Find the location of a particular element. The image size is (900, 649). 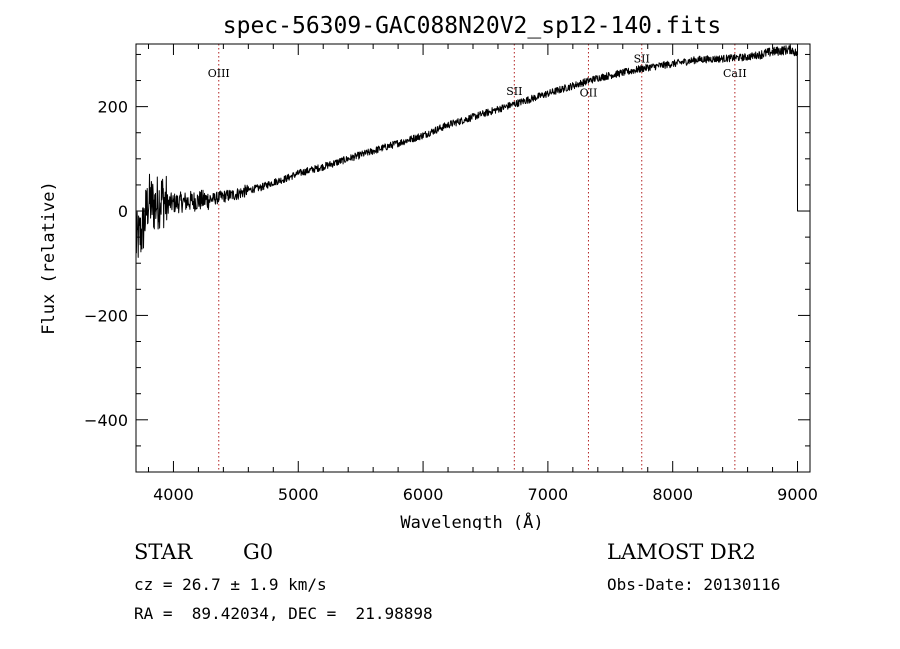

x-tick-label-8000: 8000 is located at coordinates (672, 494).